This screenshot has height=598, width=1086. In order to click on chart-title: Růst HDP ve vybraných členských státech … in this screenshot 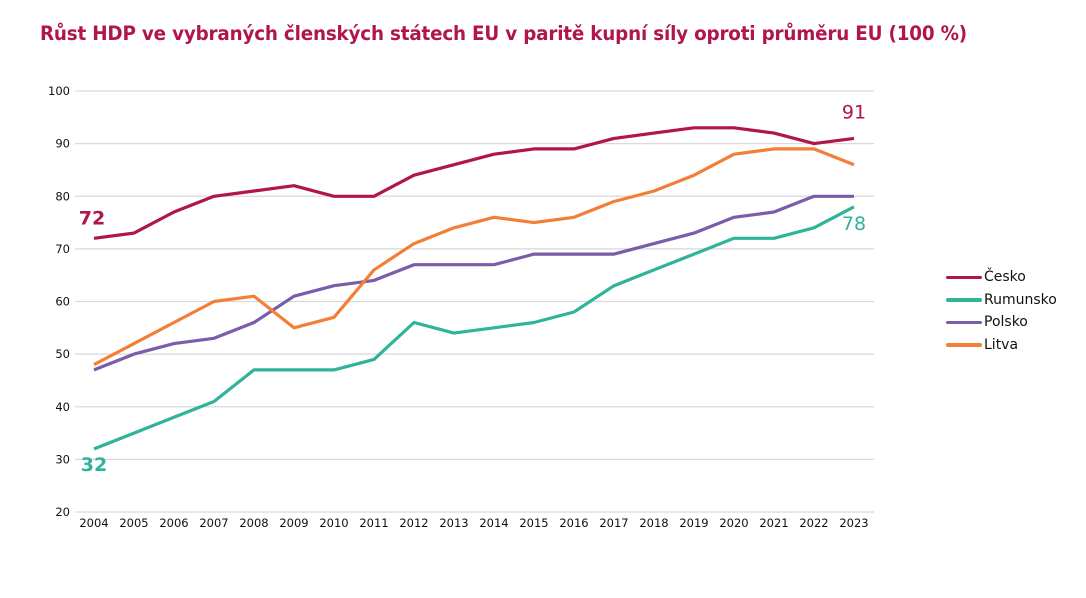, I will do `click(503, 33)`.